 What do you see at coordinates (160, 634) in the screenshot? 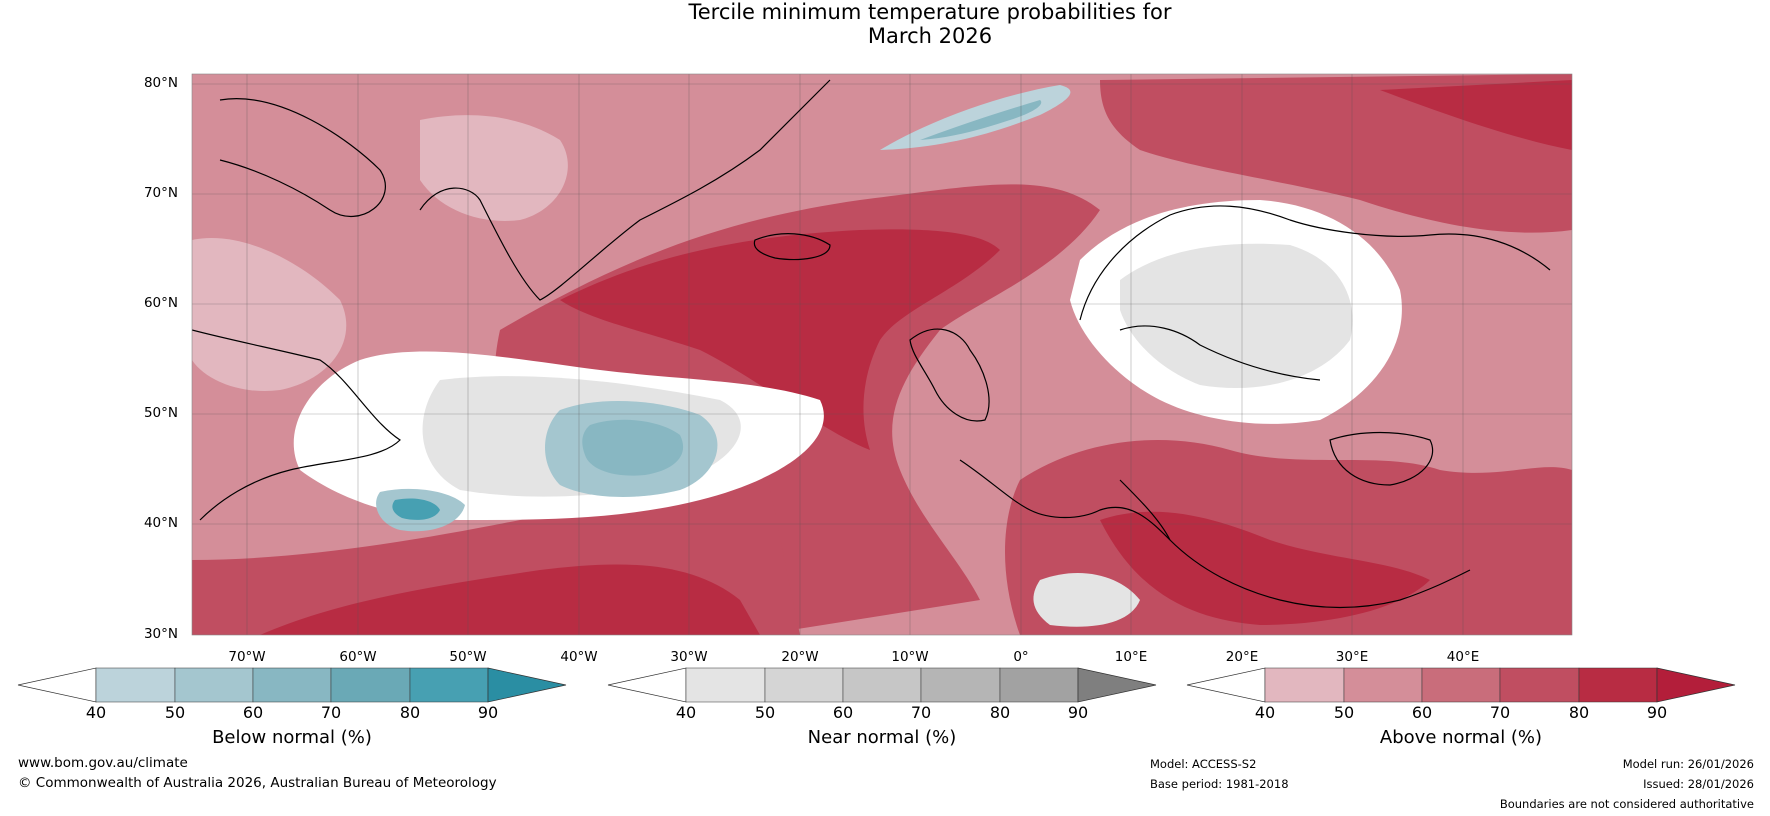
I see `lat-label-30n: 30°N` at bounding box center [160, 634].